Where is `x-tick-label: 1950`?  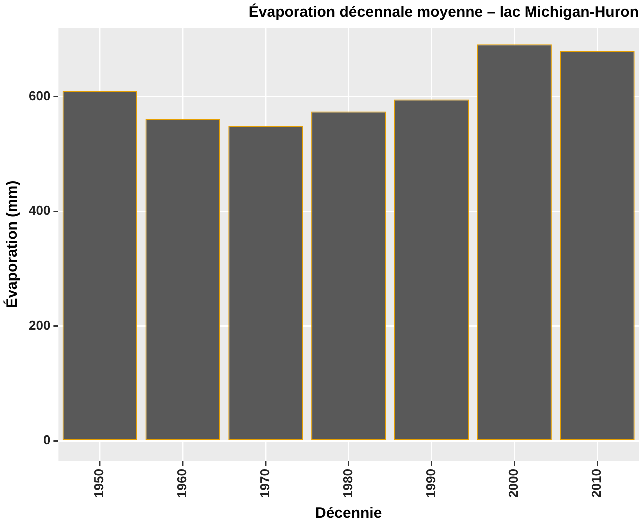
x-tick-label: 1950 is located at coordinates (99, 483).